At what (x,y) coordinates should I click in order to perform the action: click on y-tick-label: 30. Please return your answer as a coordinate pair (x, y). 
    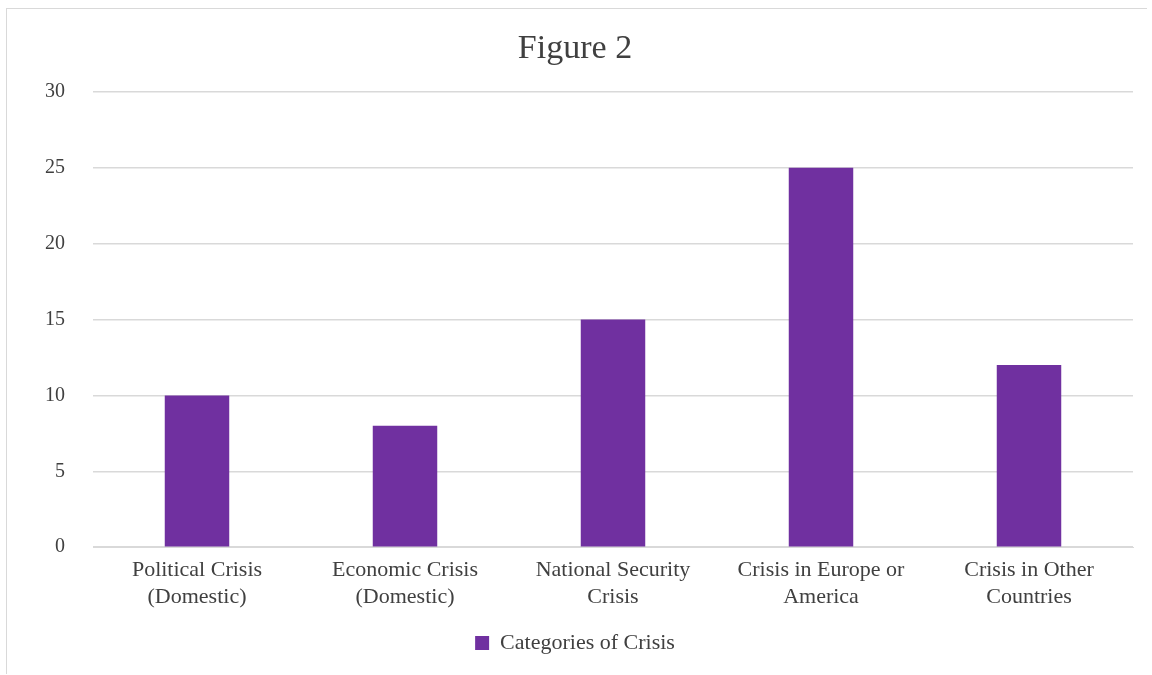
    Looking at the image, I should click on (55, 90).